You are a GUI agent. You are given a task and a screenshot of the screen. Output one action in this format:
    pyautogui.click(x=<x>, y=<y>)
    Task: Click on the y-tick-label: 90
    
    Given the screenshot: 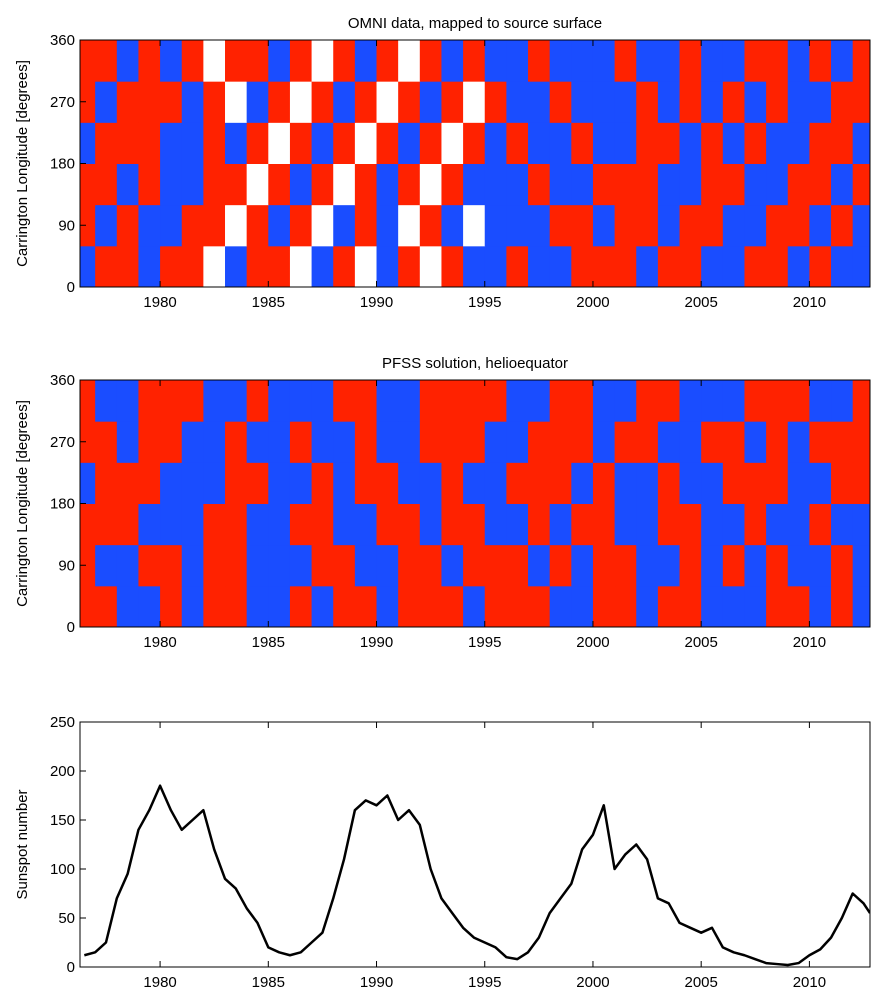 What is the action you would take?
    pyautogui.click(x=66, y=565)
    